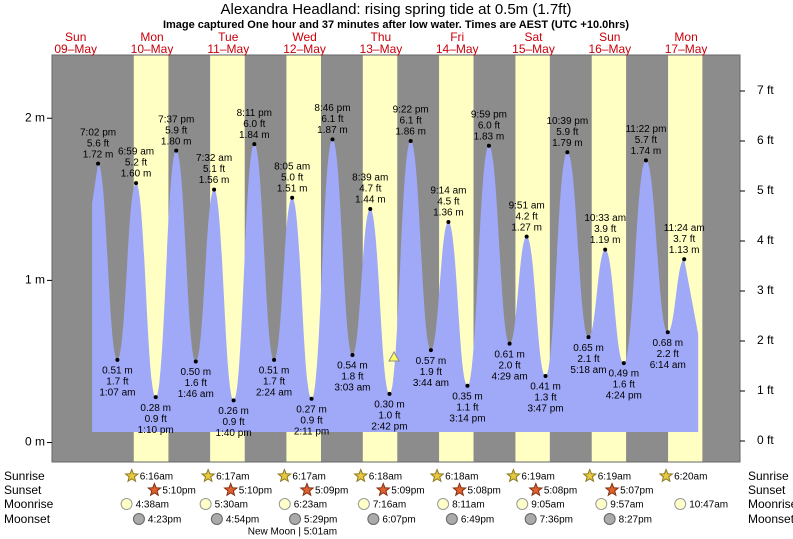  What do you see at coordinates (35, 280) in the screenshot?
I see `y-tick-label: 1 m` at bounding box center [35, 280].